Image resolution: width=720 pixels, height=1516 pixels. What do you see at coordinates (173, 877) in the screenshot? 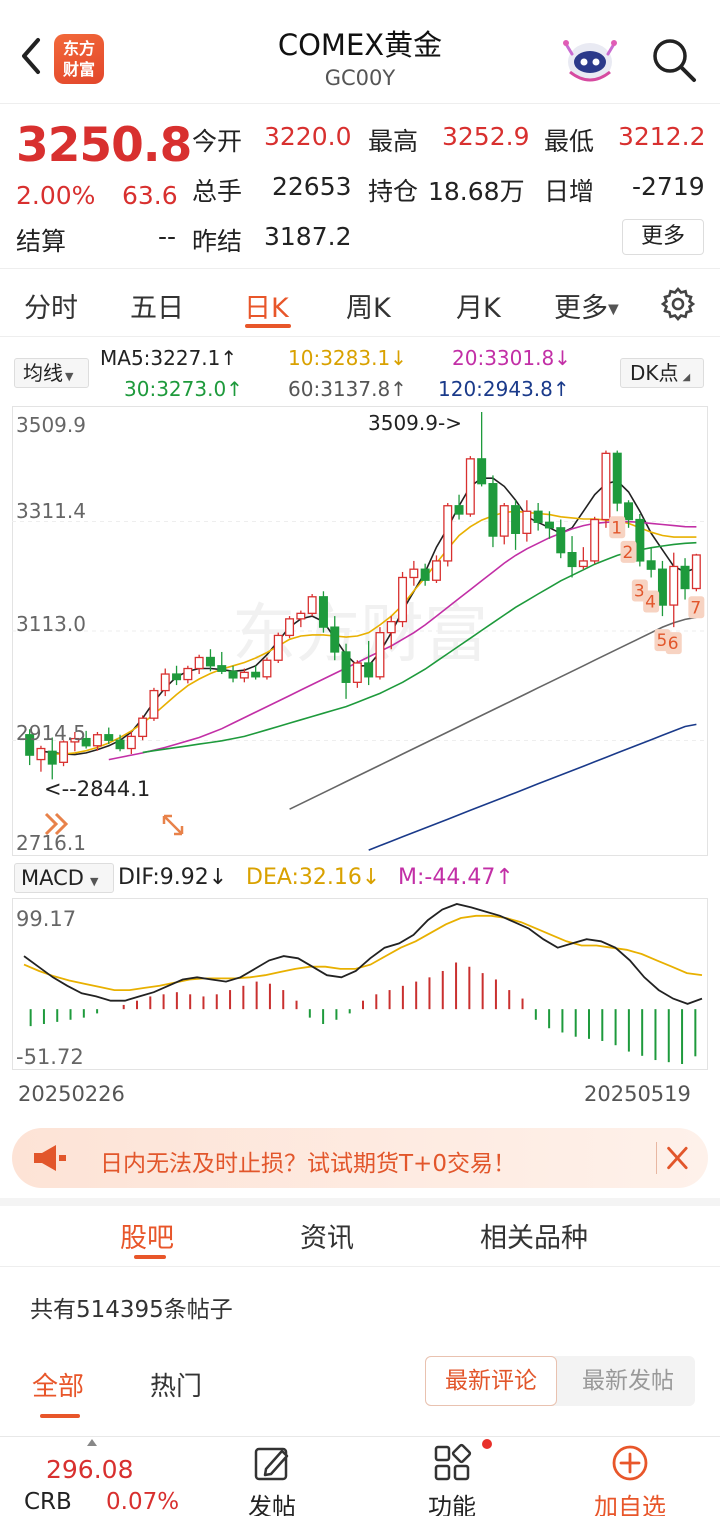
I see `macd-dif-value: DIF:9.92↓` at bounding box center [173, 877].